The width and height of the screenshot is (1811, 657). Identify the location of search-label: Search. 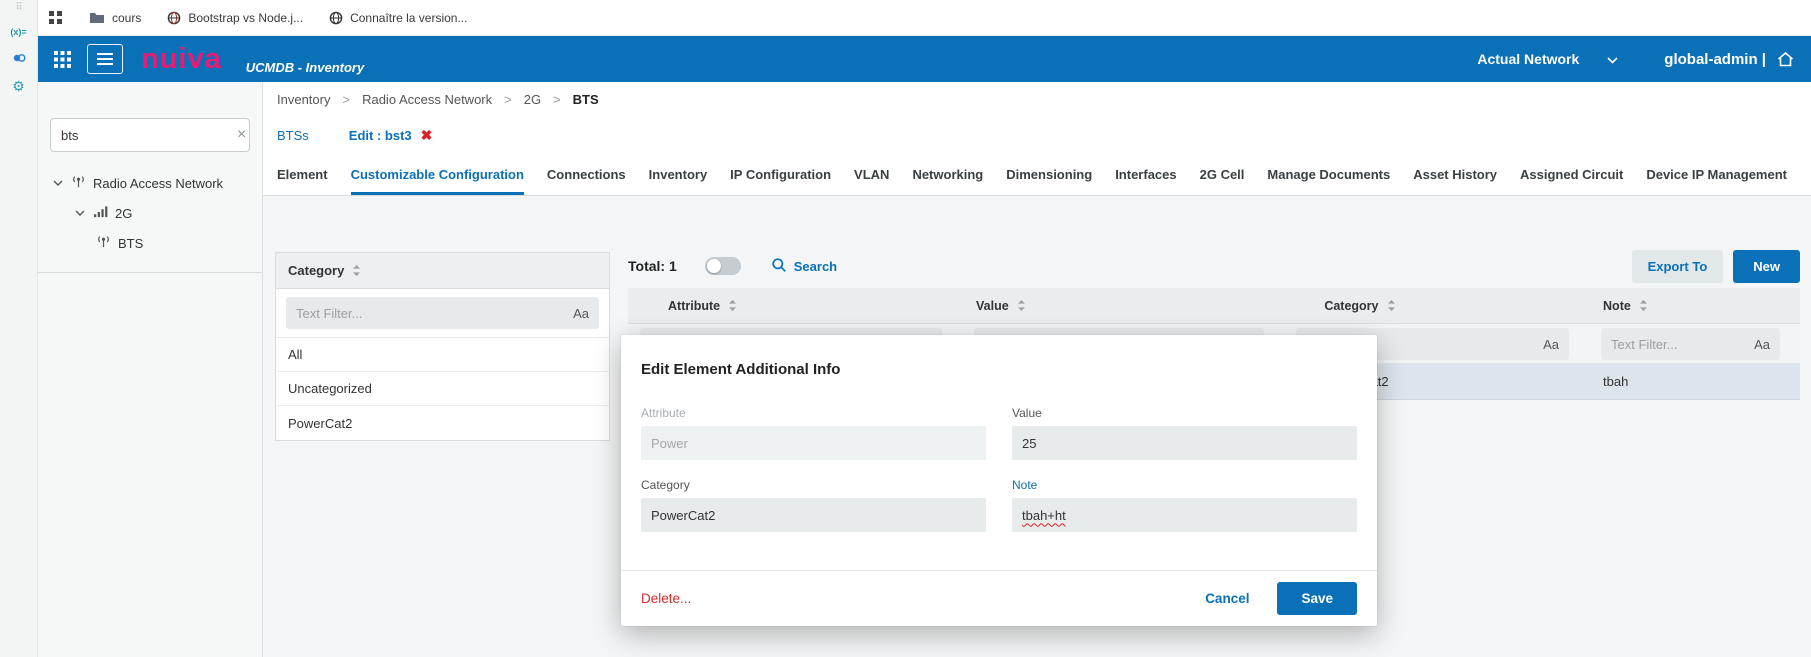
(815, 266).